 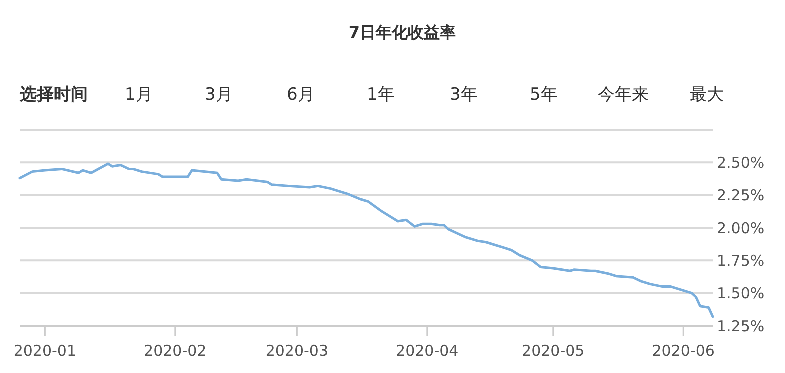 I want to click on x-tick-label: 2020-06, so click(x=683, y=351).